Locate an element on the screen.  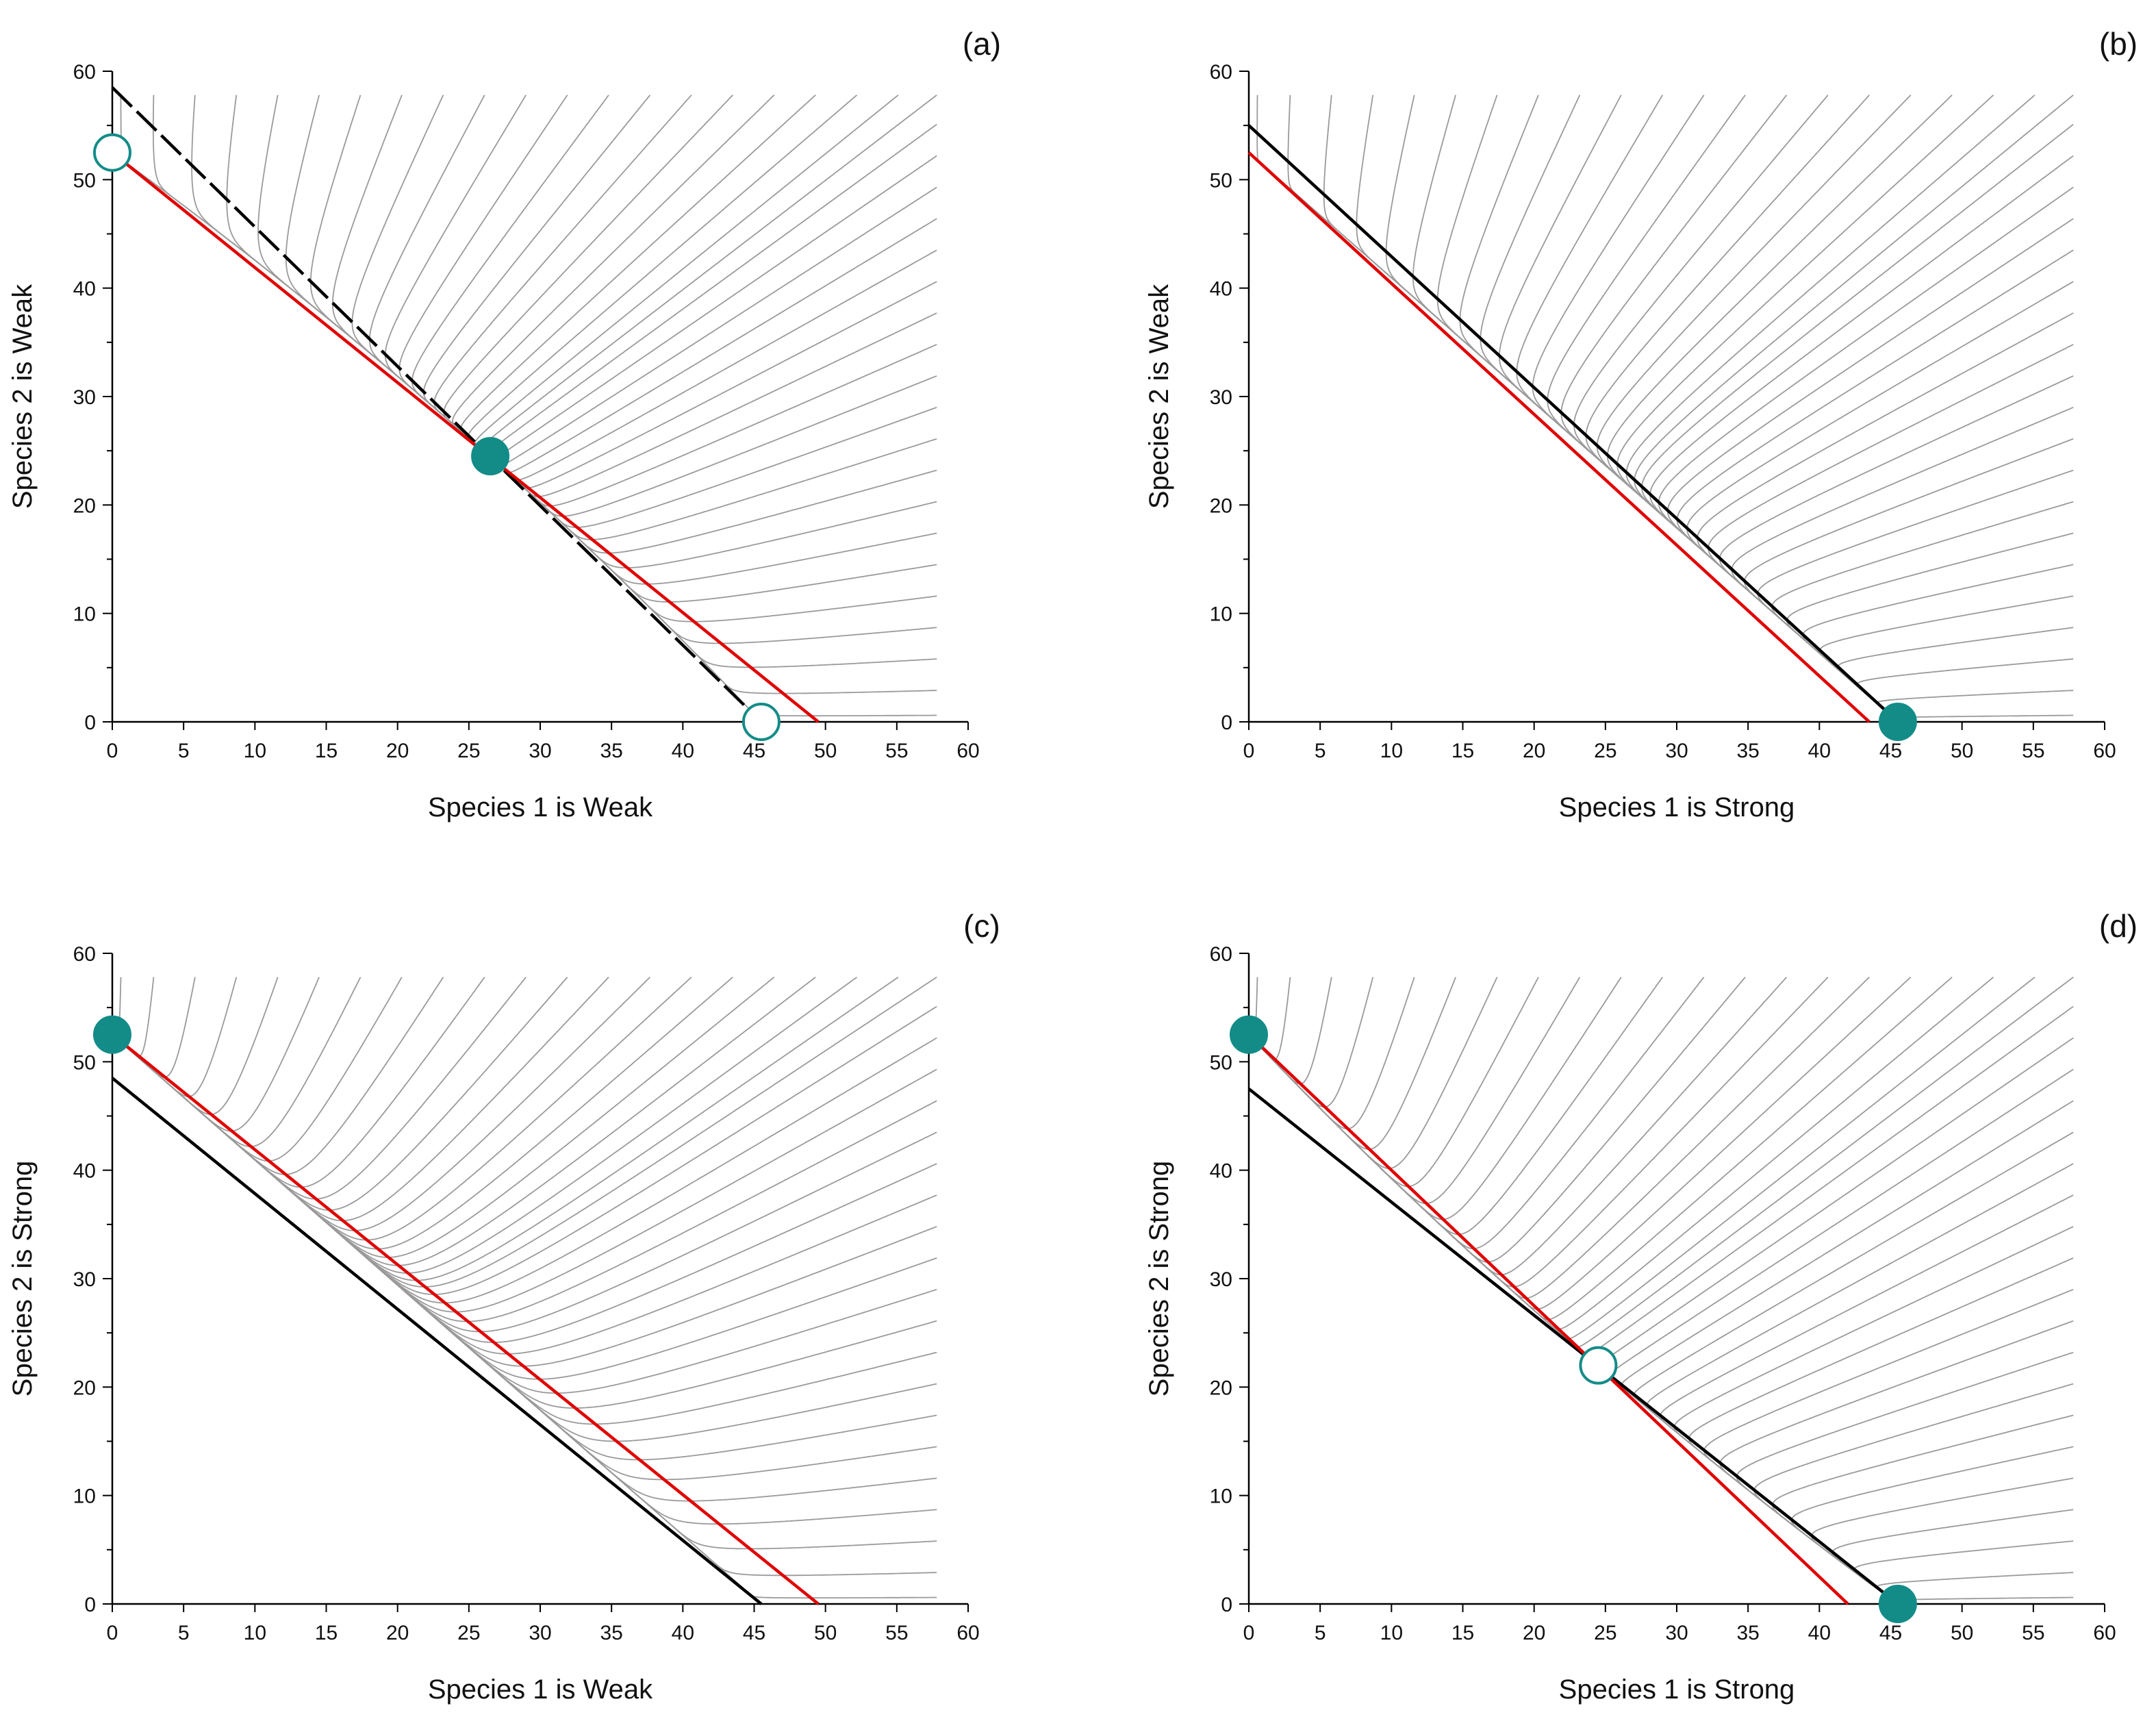
panel-label: (a) is located at coordinates (982, 44).